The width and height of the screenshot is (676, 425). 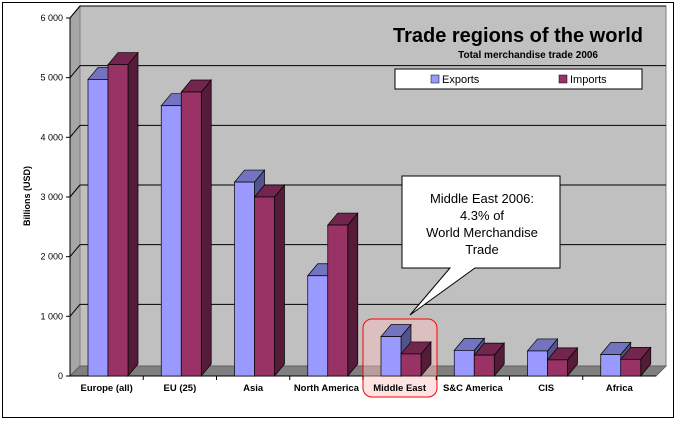 What do you see at coordinates (481, 249) in the screenshot?
I see `annotation-line-4: Trade` at bounding box center [481, 249].